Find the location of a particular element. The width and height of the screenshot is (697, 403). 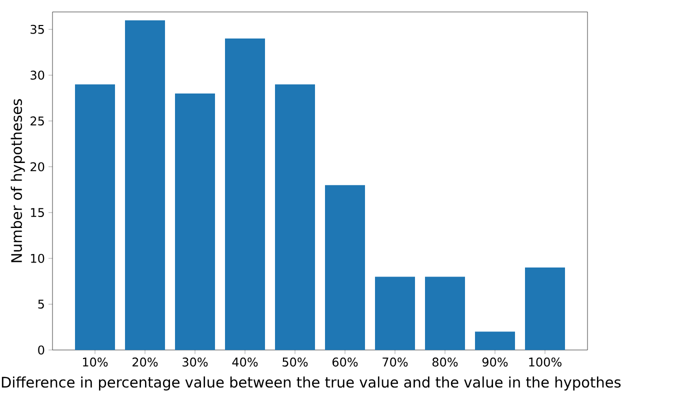

x-tick-label: 10% is located at coordinates (95, 362).